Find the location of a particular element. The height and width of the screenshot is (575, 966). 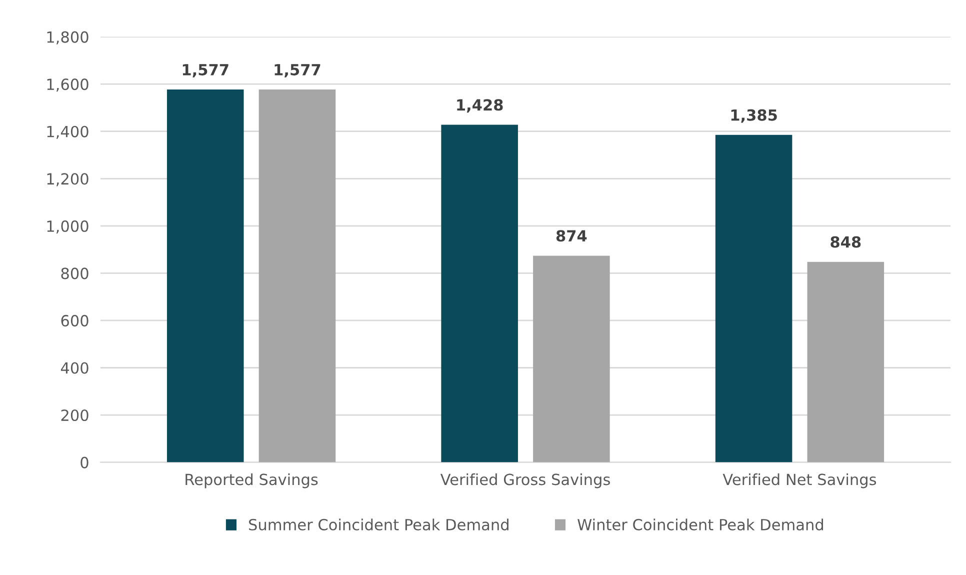

y-tick-label: 200 is located at coordinates (74, 415).